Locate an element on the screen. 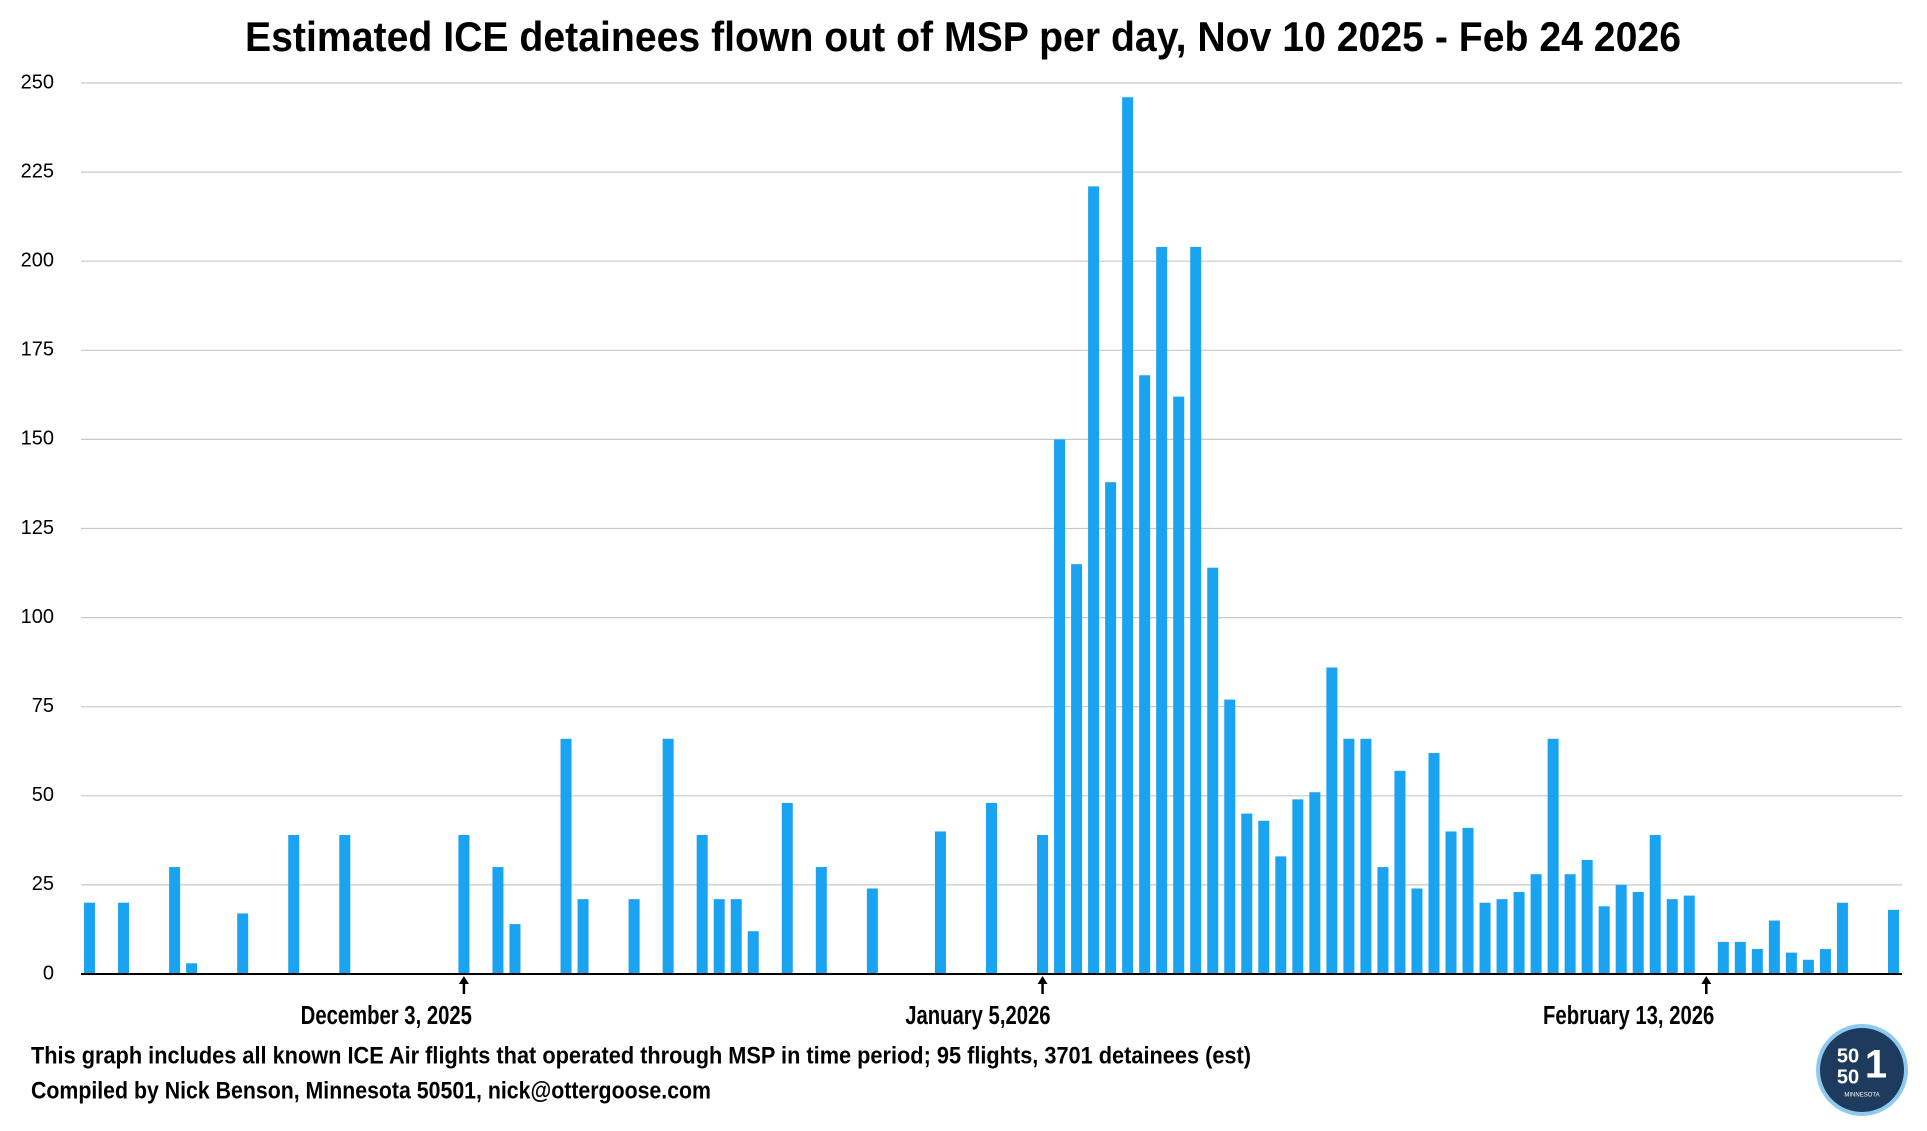  y-tick-label: 175 is located at coordinates (37, 350).